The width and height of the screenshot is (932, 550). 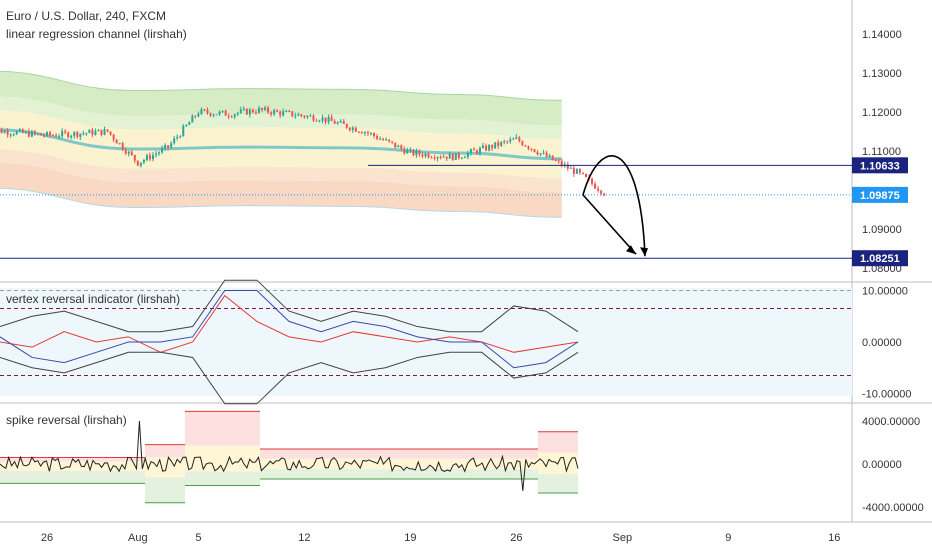 I want to click on candles-group, so click(x=303, y=151).